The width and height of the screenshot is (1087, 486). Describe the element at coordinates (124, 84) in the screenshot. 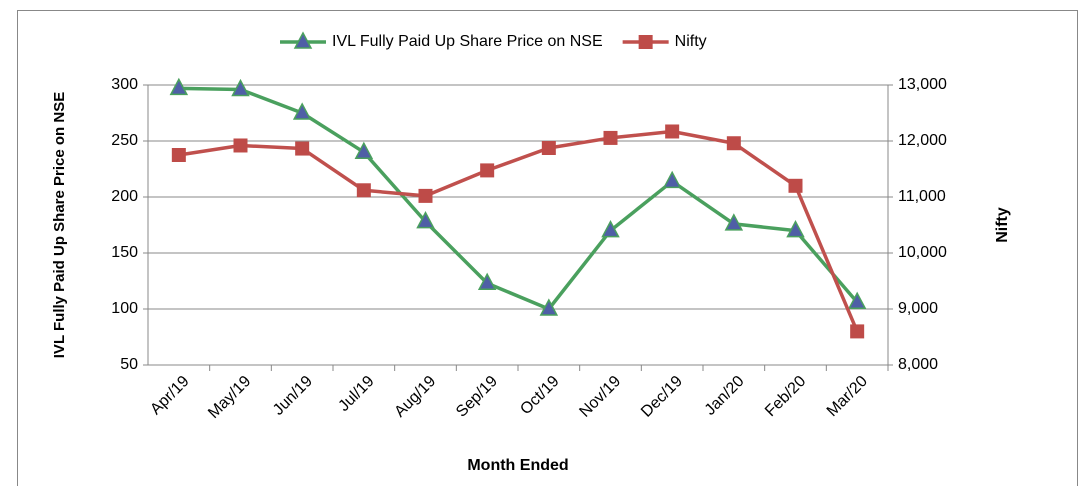

I see `y-tick-label: 300` at that location.